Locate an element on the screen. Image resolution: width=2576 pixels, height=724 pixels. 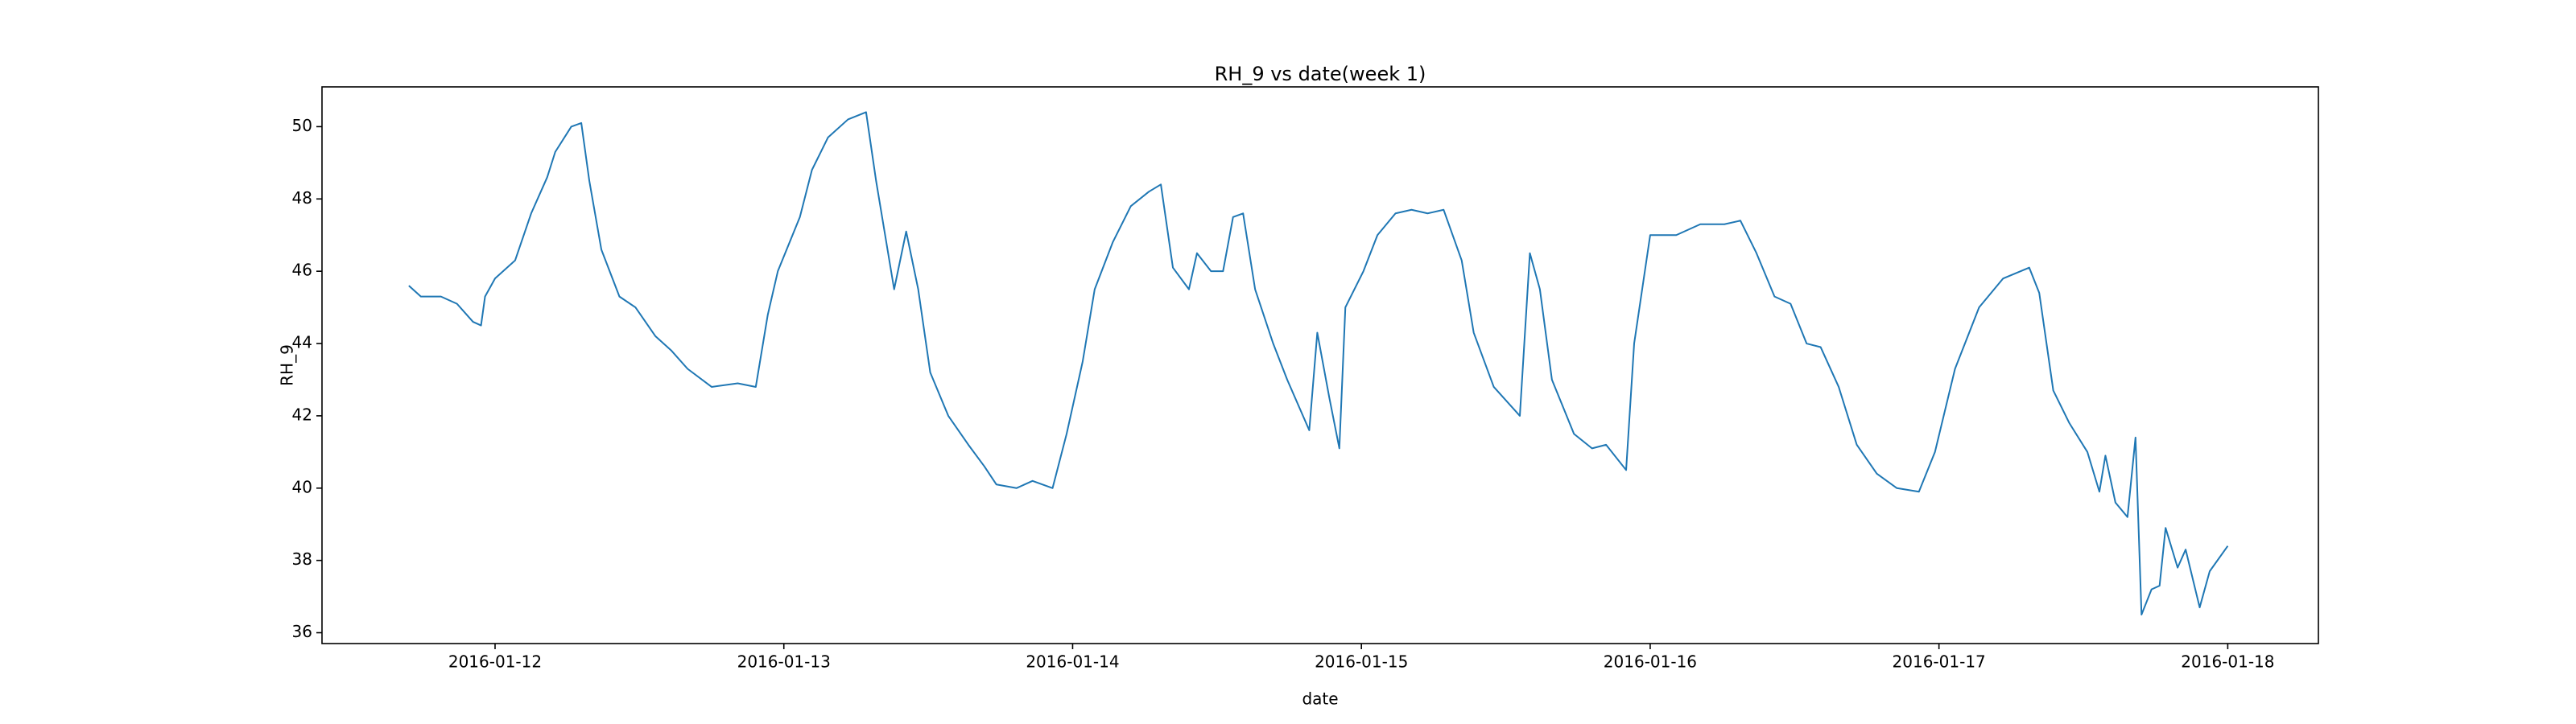
y-tick-label: 44 is located at coordinates (302, 342).